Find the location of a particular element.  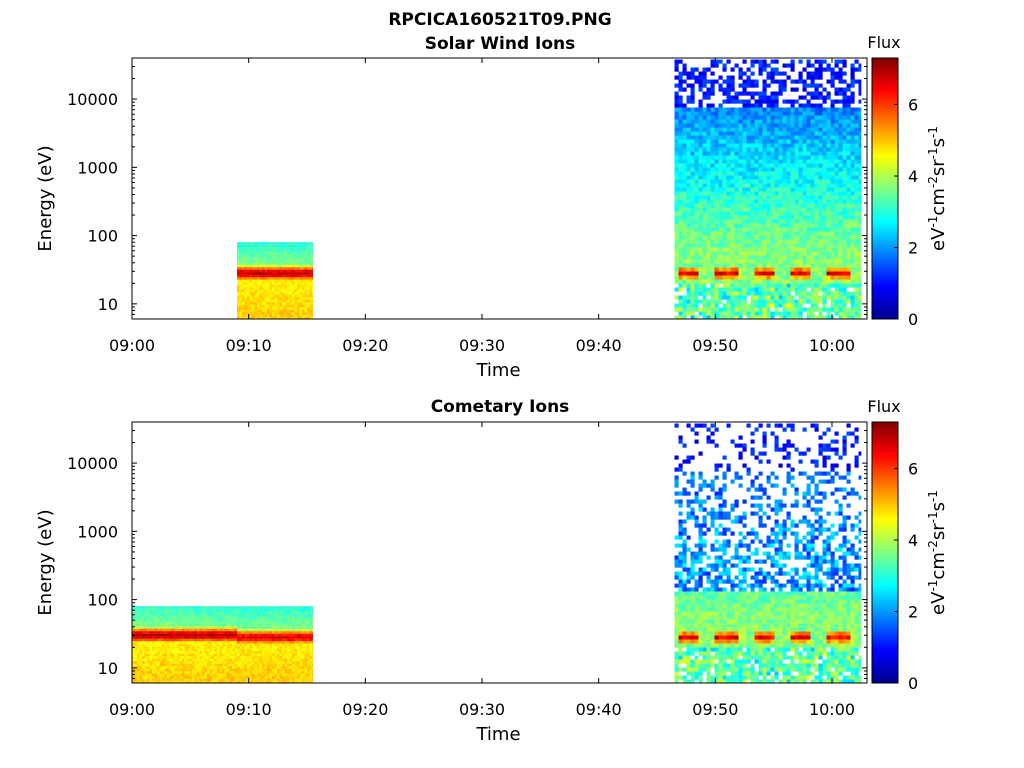

panel-title: Solar Wind Ions is located at coordinates (500, 44).